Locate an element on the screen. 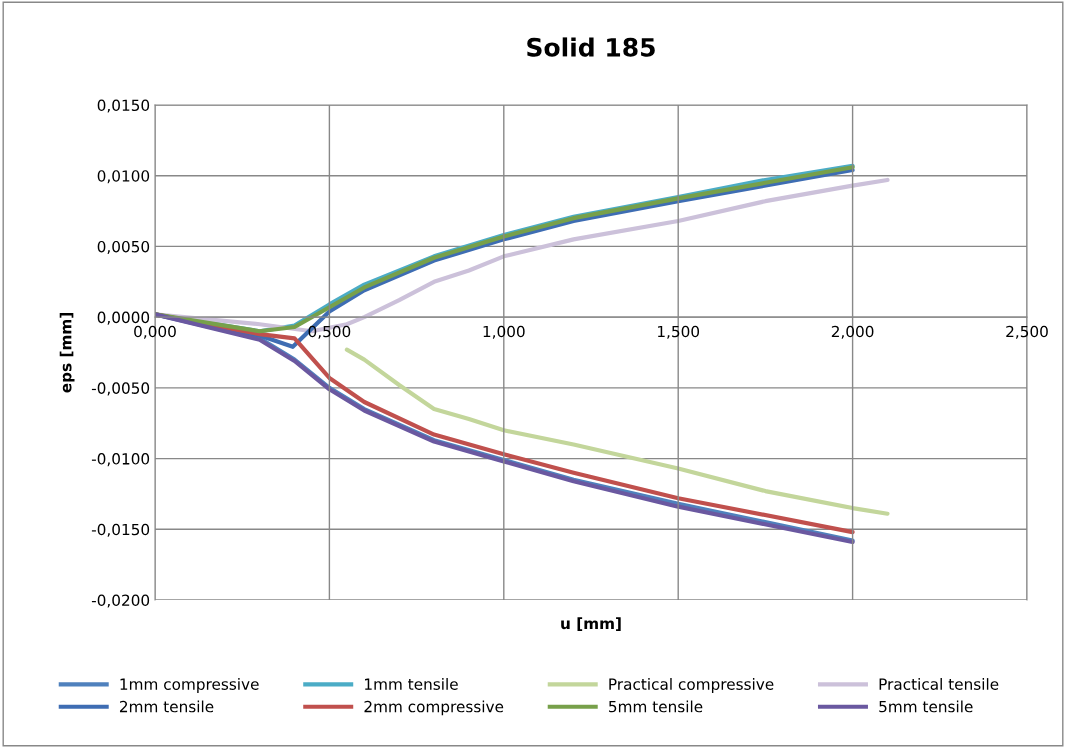 The height and width of the screenshot is (748, 1066). legend-label: Practical compressive is located at coordinates (691, 685).